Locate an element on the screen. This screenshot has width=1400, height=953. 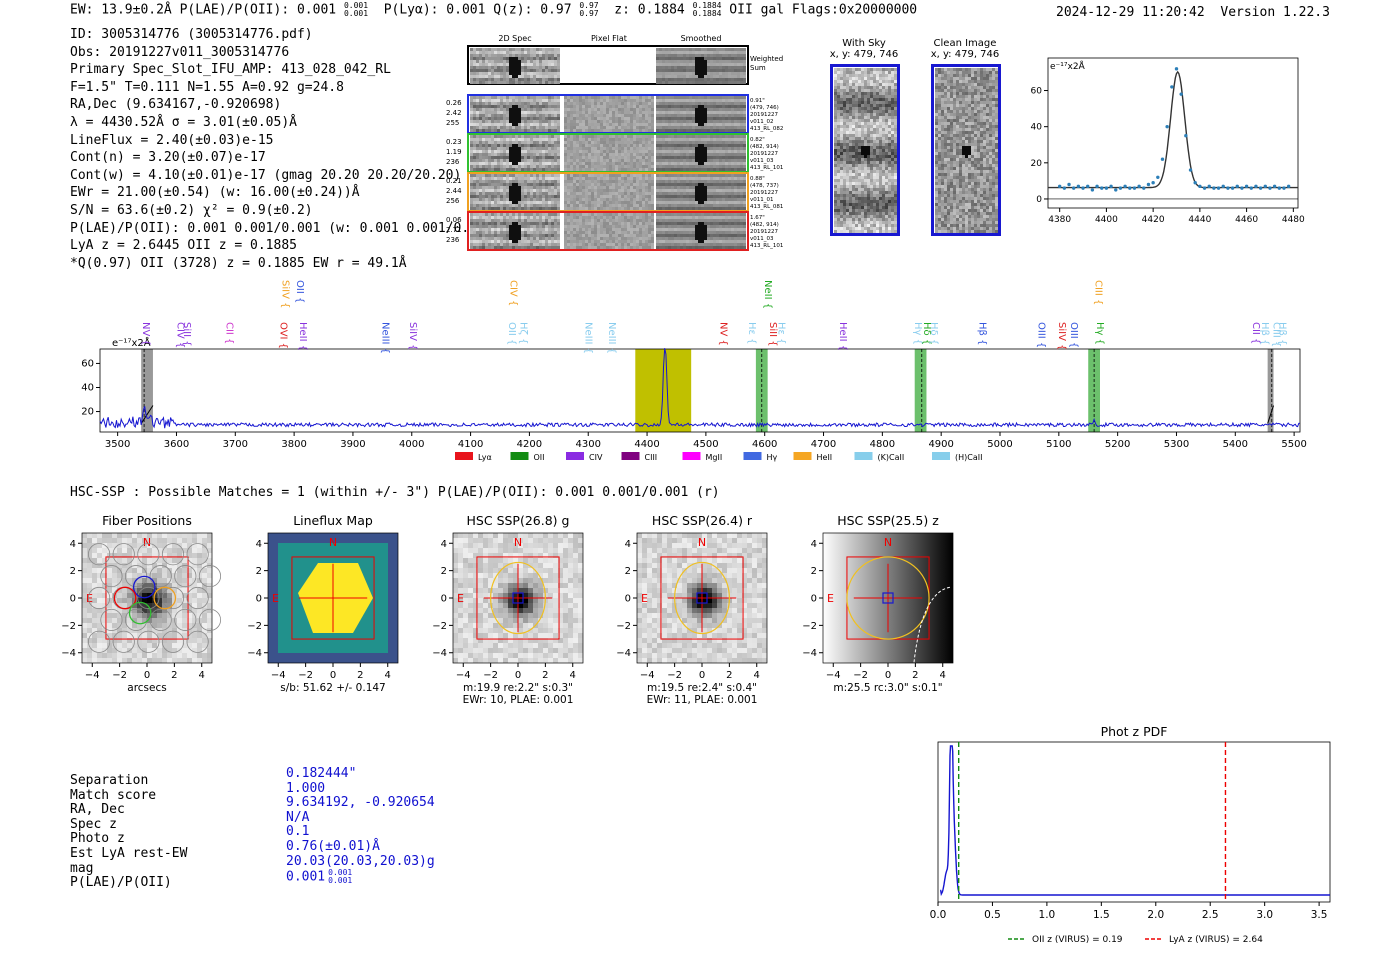
row-right-value: 413_RL_101 is located at coordinates (766, 168).